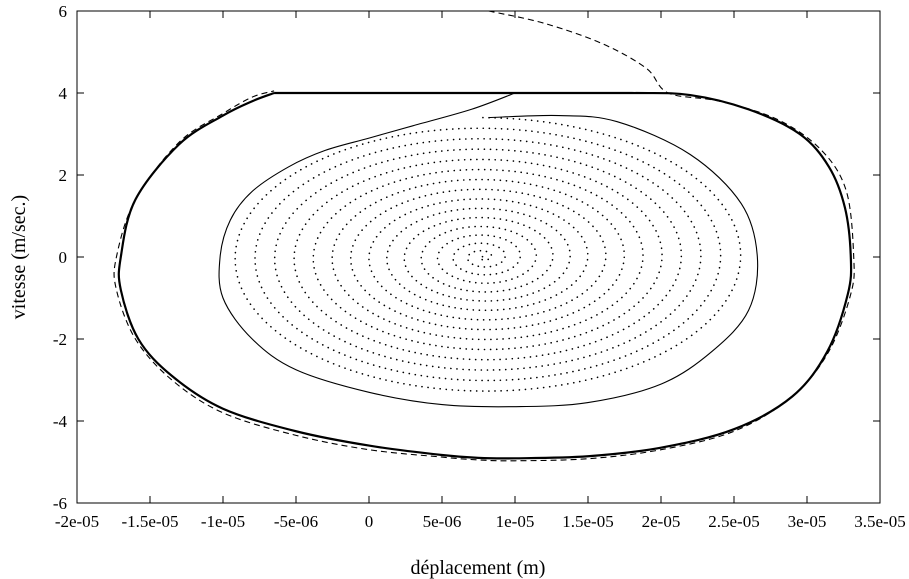  What do you see at coordinates (60, 421) in the screenshot?
I see `y-tick-label: -4` at bounding box center [60, 421].